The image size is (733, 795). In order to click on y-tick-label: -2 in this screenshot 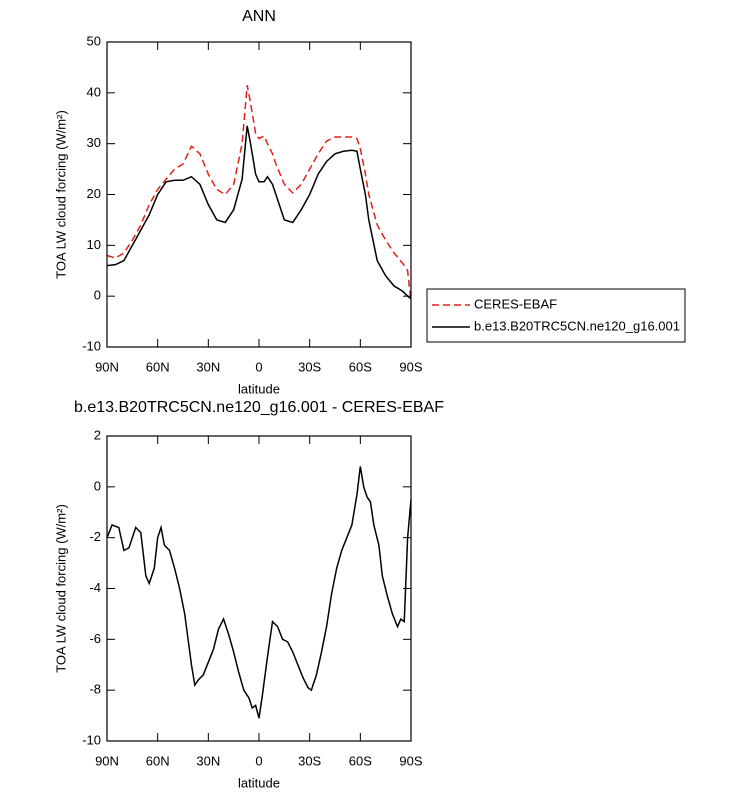, I will do `click(95, 536)`.